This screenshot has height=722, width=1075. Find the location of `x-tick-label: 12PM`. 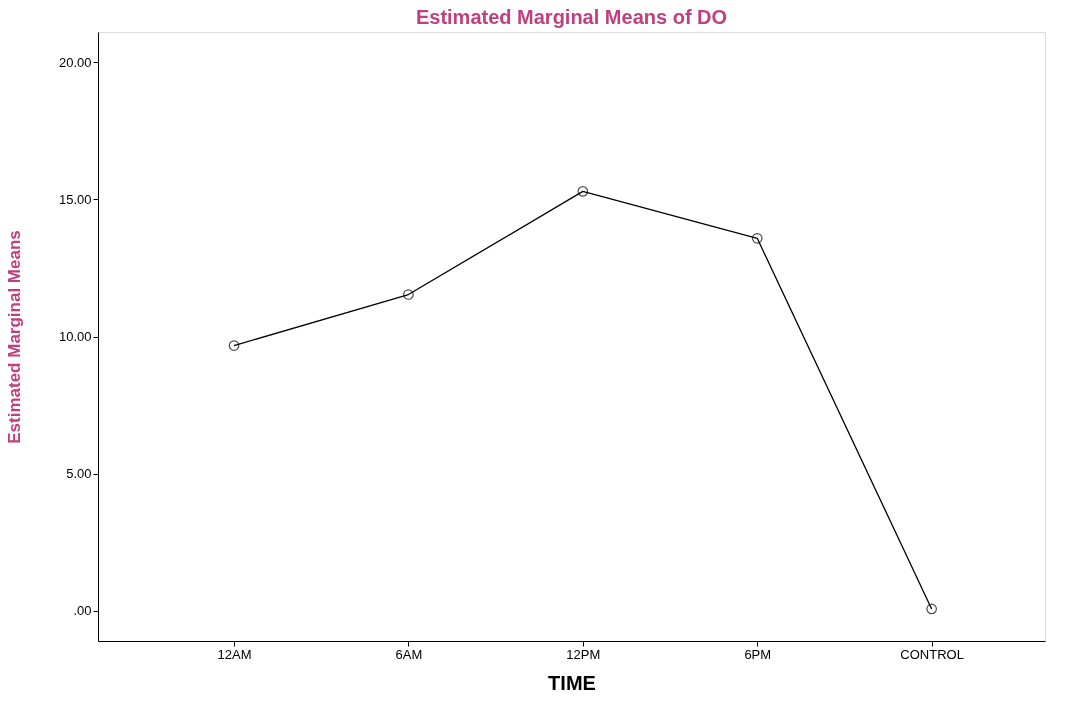

x-tick-label: 12PM is located at coordinates (583, 654).